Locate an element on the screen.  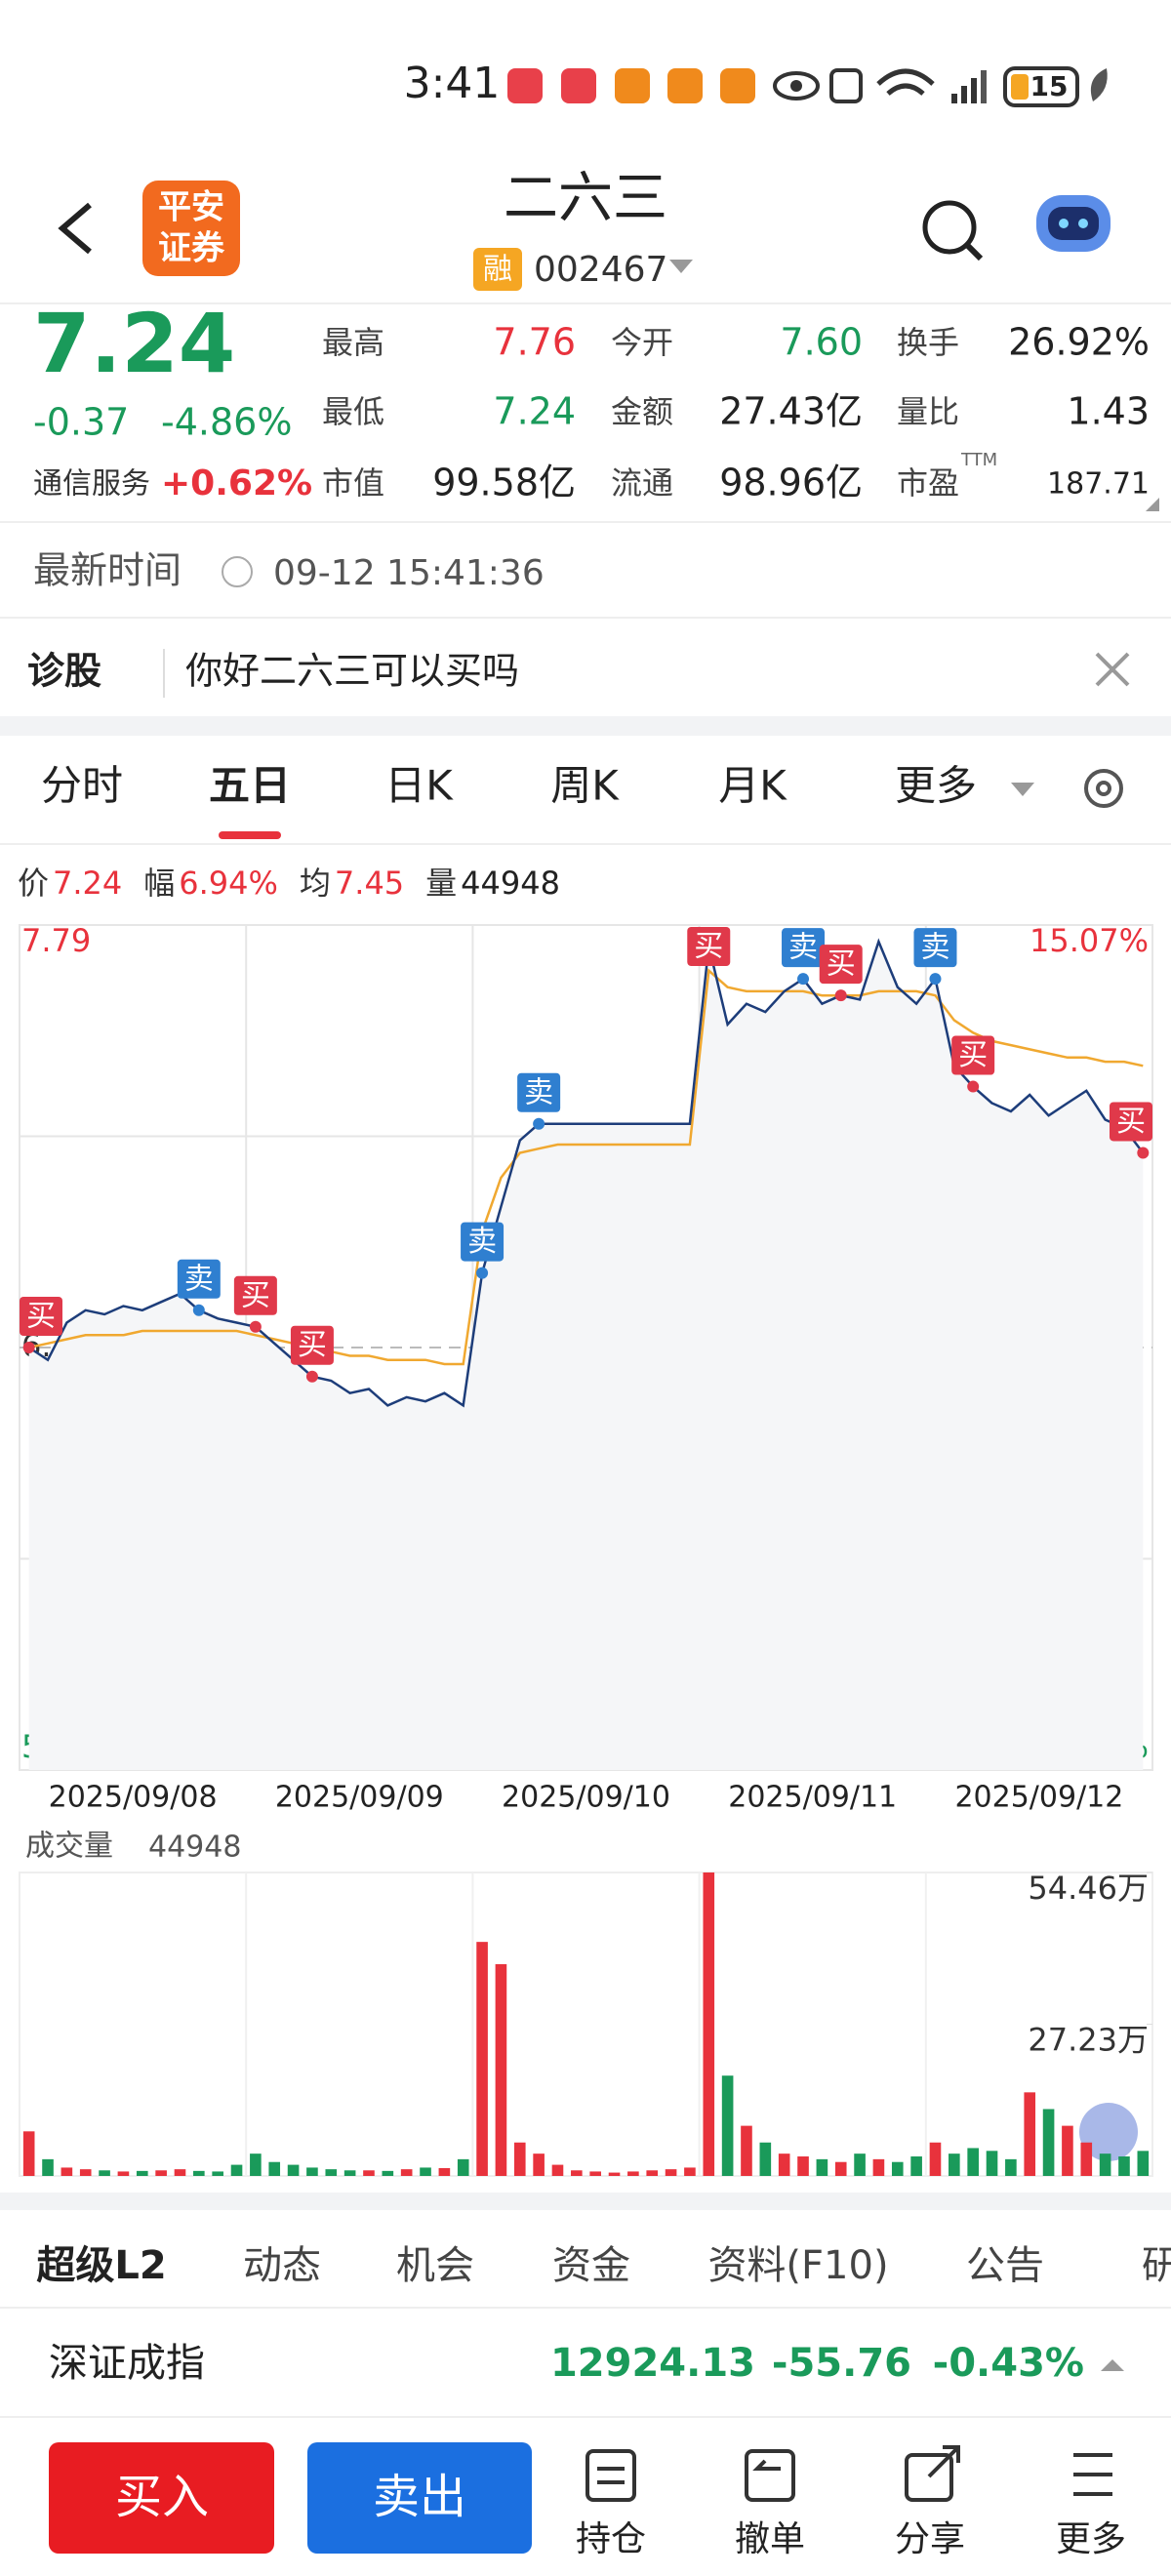
stat-label: 流通 is located at coordinates (642, 483).